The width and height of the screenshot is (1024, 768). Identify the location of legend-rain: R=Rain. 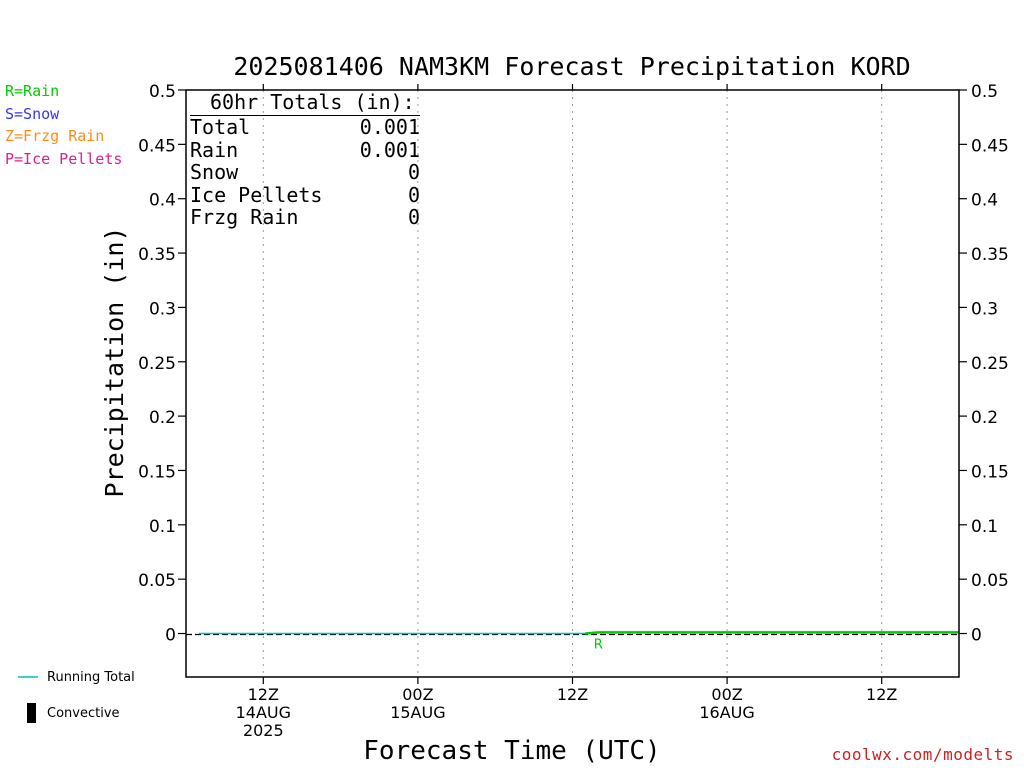
(32, 91).